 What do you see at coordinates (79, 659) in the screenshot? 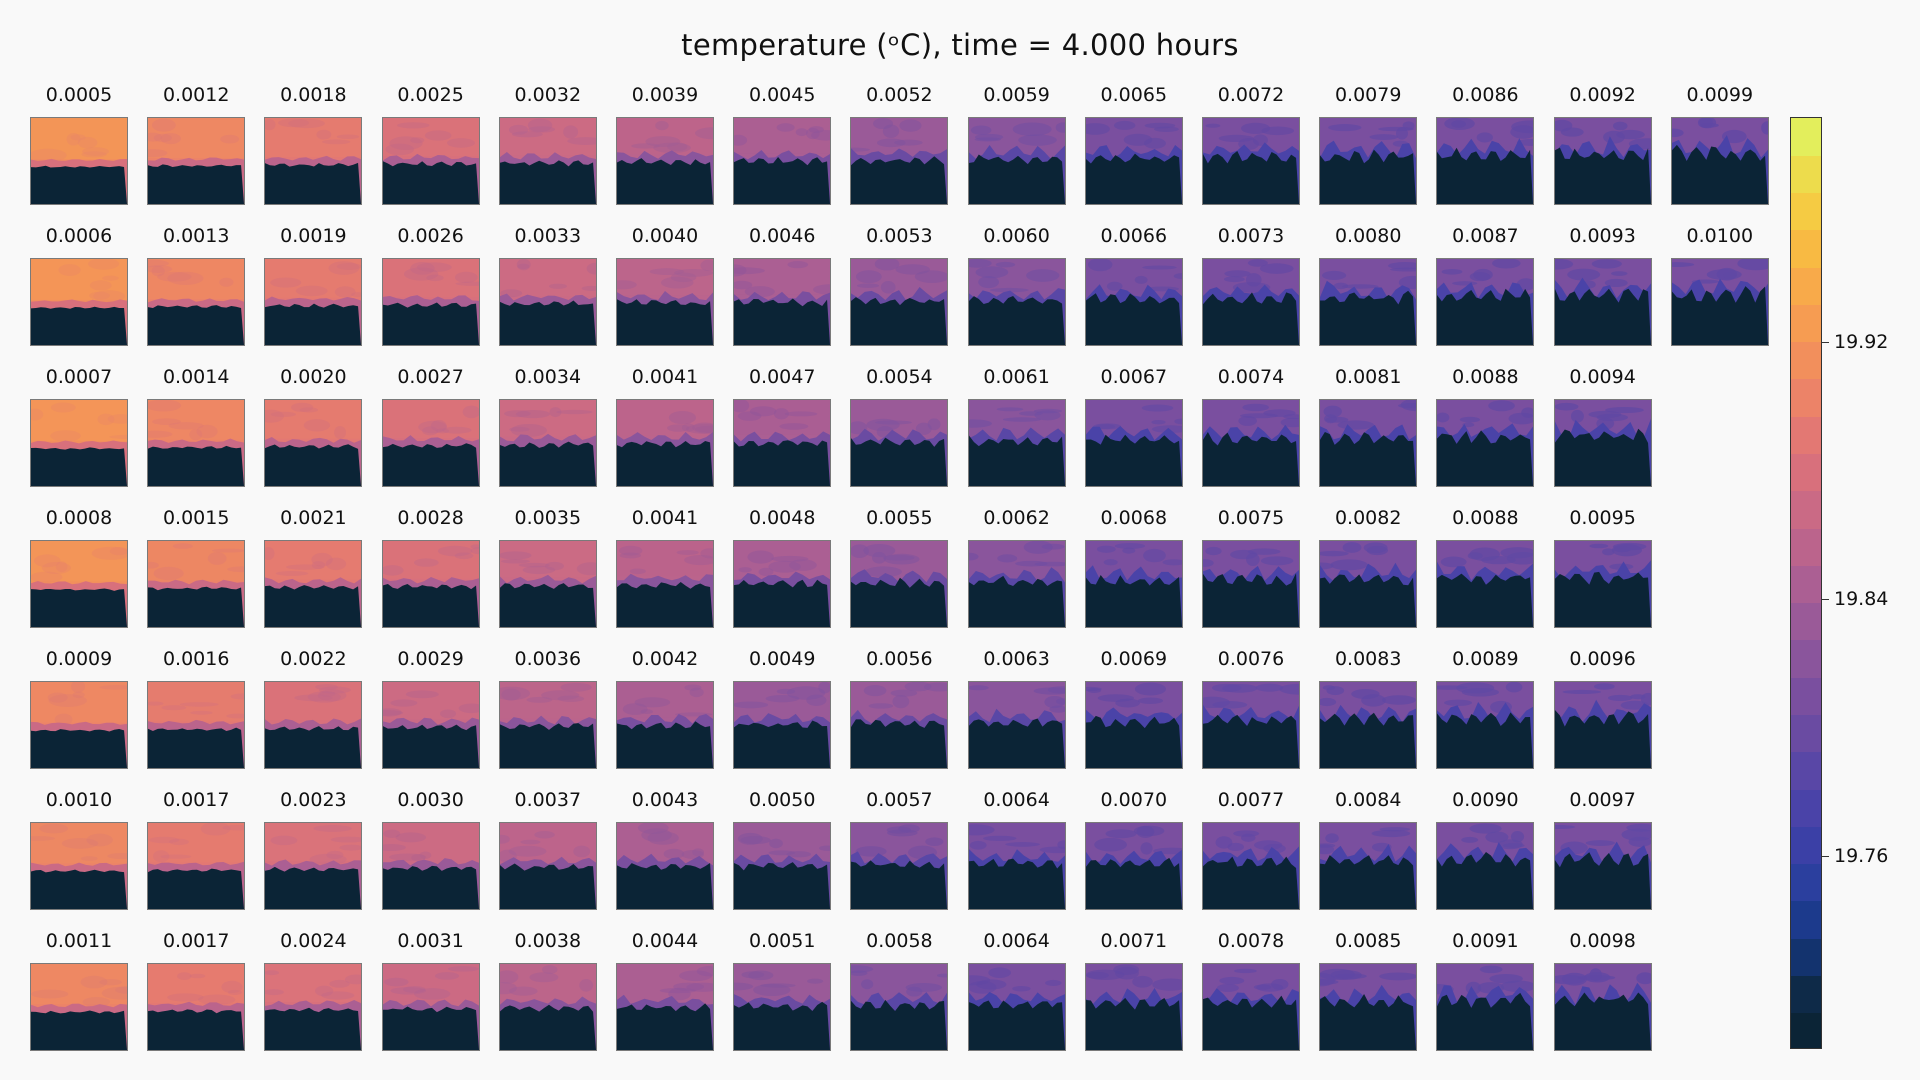
I see `panel-title: 0.0009` at bounding box center [79, 659].